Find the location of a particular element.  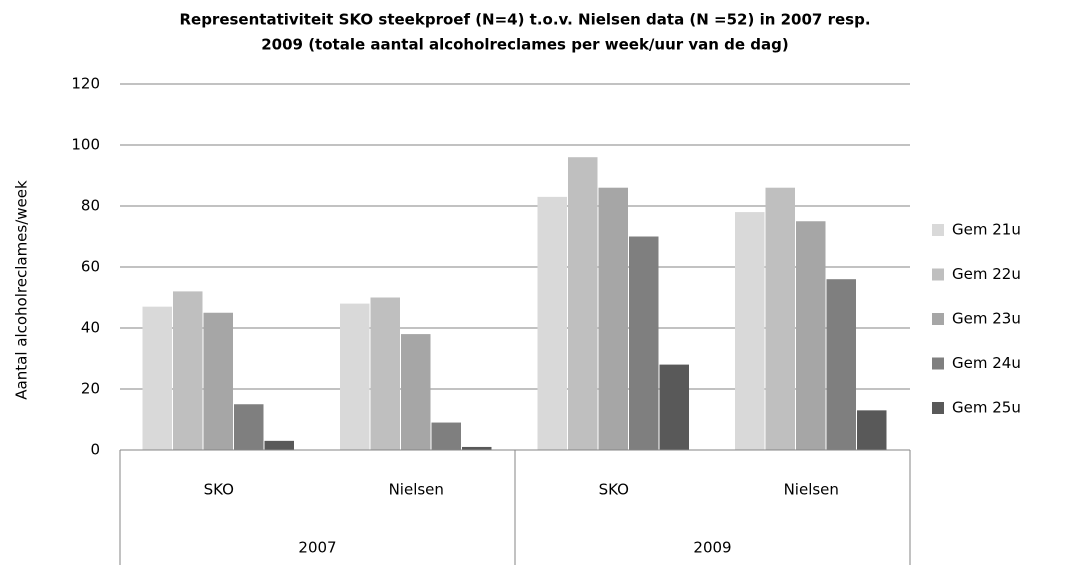

y-tick-label: 100 is located at coordinates (85, 145).